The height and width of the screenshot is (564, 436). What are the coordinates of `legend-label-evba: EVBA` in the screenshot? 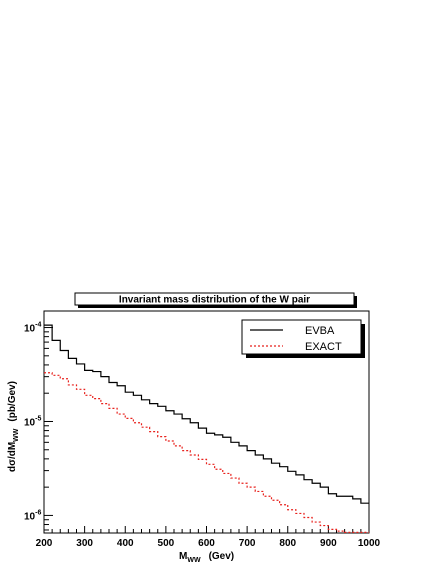 It's located at (320, 331).